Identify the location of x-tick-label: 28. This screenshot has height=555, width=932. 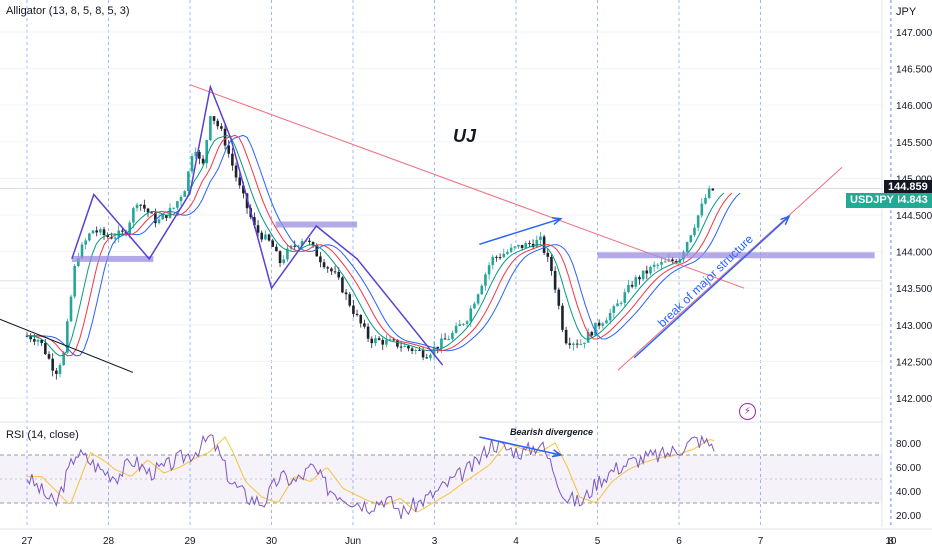
(109, 541).